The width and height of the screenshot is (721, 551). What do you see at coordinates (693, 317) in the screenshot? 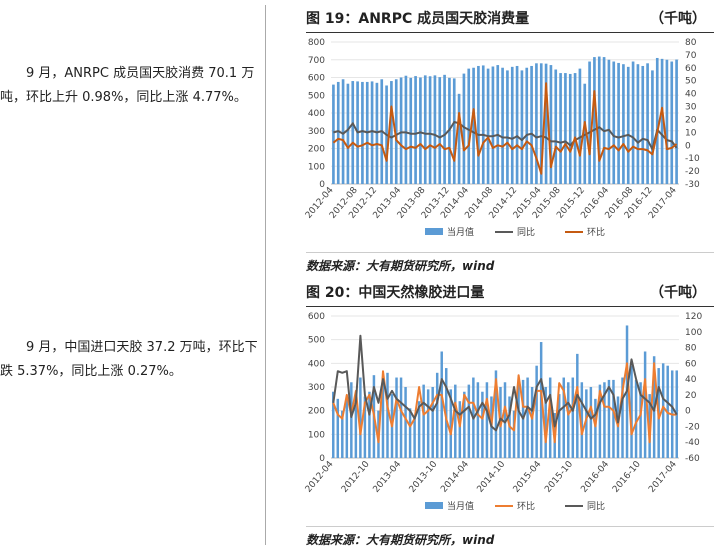
I see `y-right-tick-label: 120` at bounding box center [693, 317].